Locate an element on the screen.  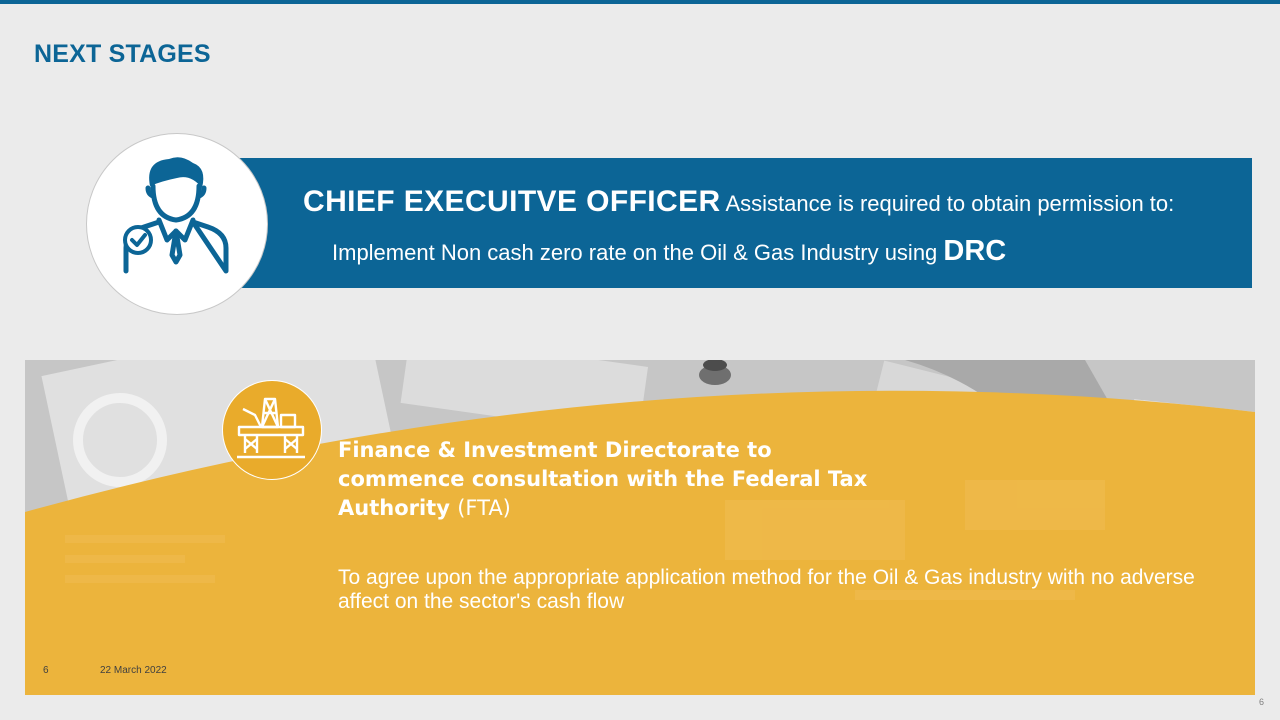
corner-page-number: 6 is located at coordinates (1262, 702).